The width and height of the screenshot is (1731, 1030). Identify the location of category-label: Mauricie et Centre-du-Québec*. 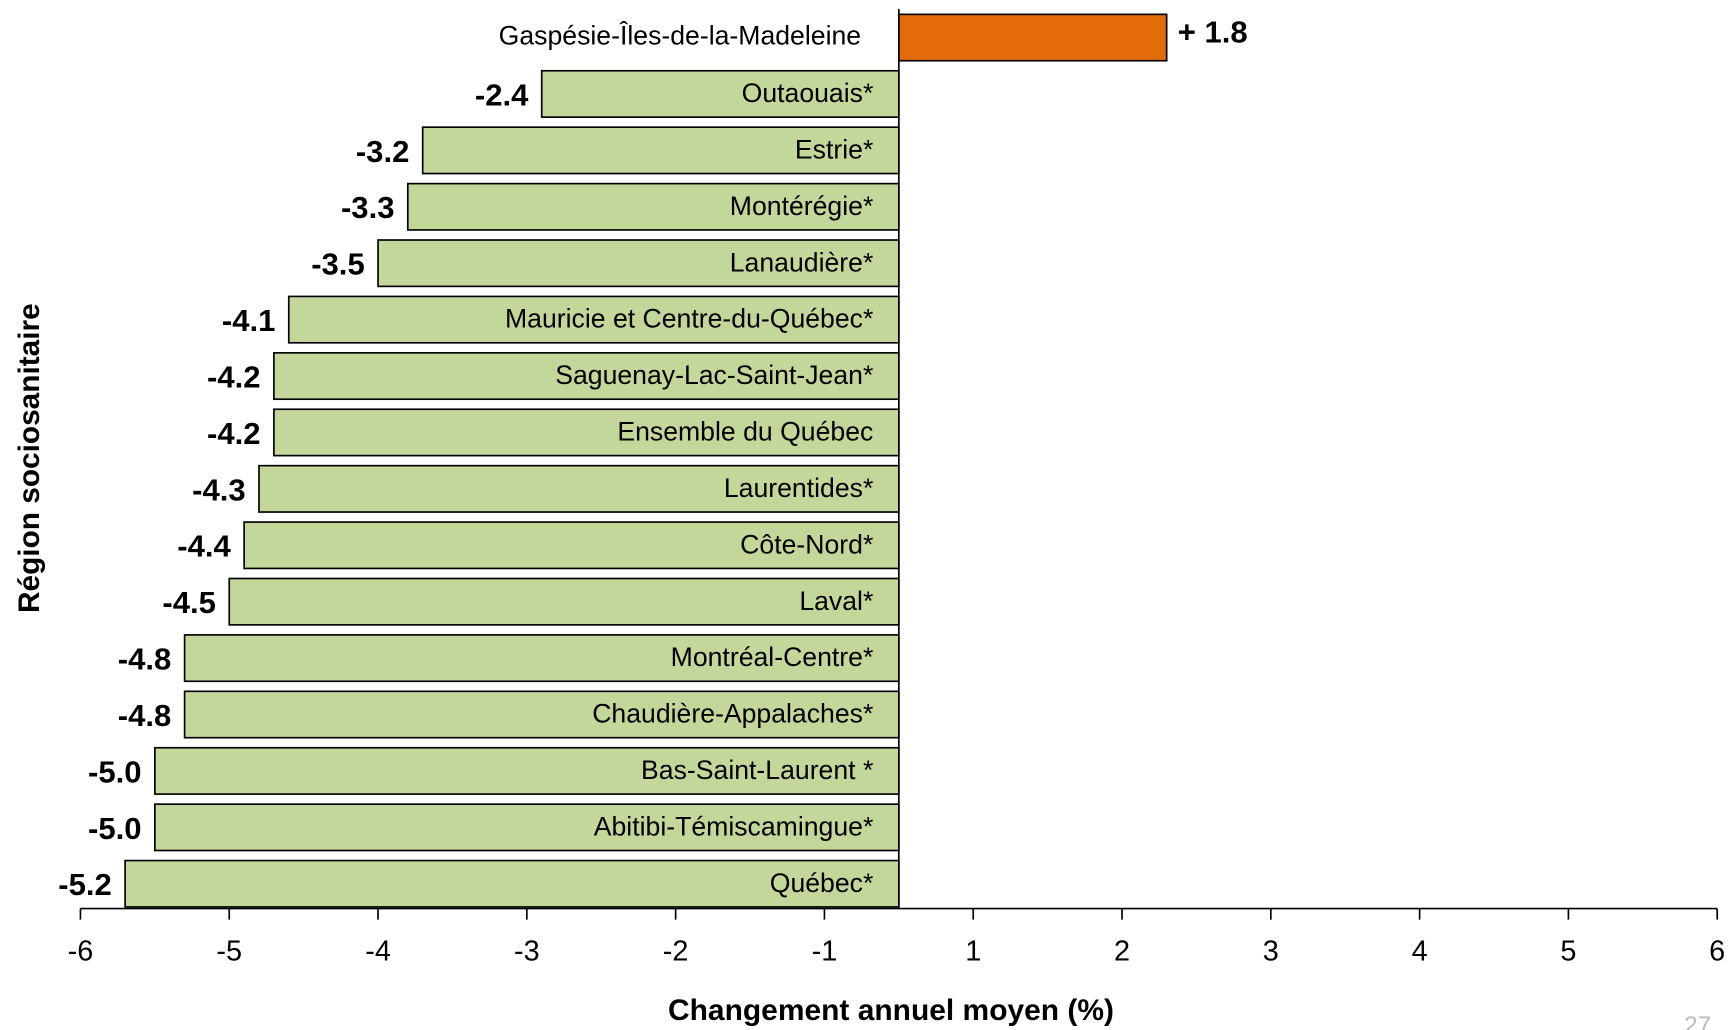
(689, 319).